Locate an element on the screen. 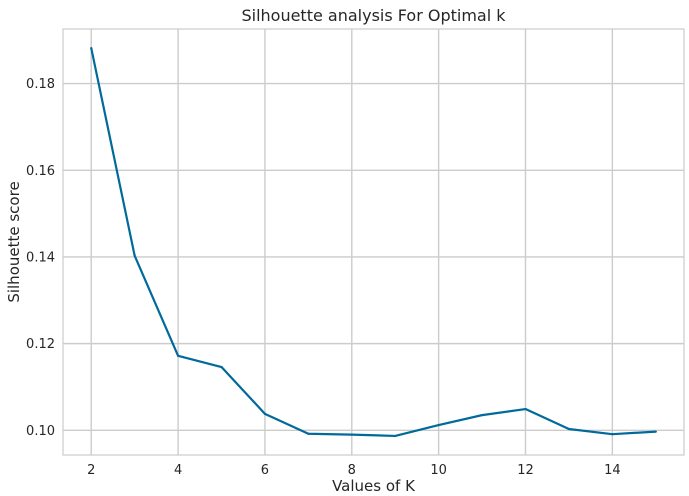  y-tick-label: 0.14 is located at coordinates (40, 257).